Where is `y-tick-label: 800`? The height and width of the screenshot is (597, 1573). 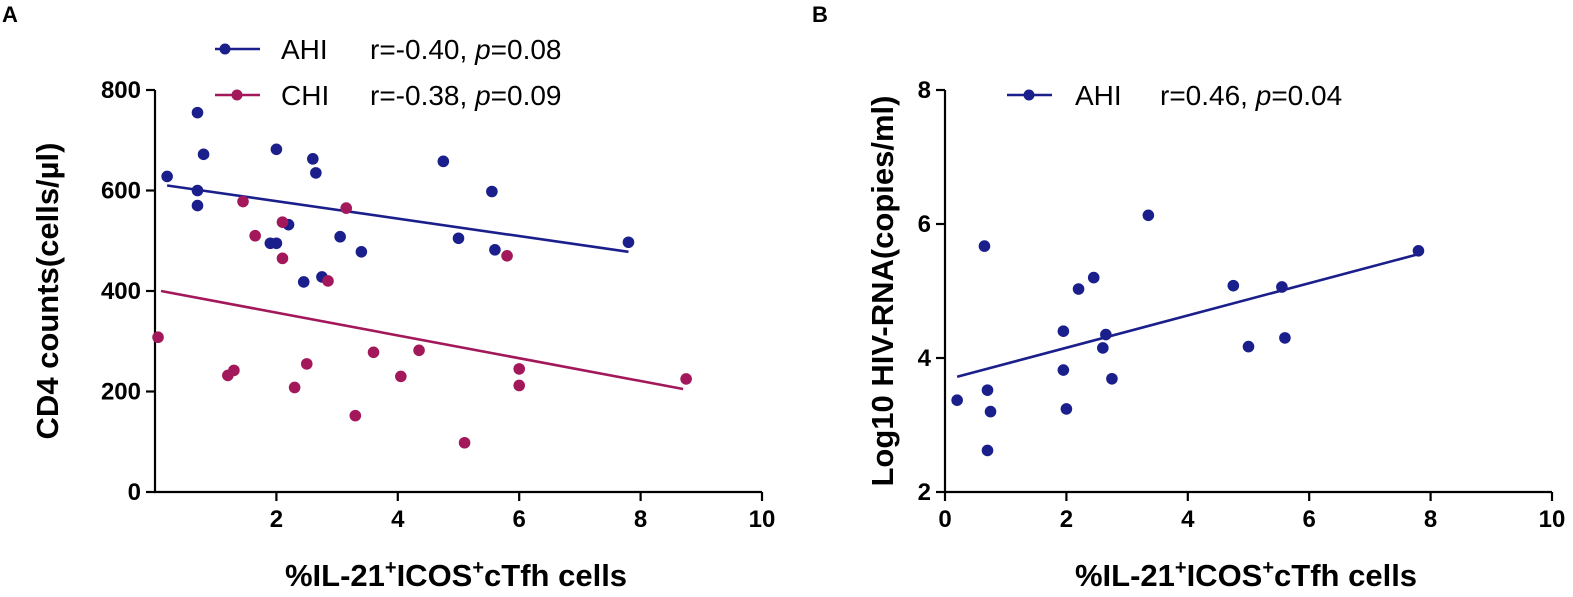 y-tick-label: 800 is located at coordinates (121, 90).